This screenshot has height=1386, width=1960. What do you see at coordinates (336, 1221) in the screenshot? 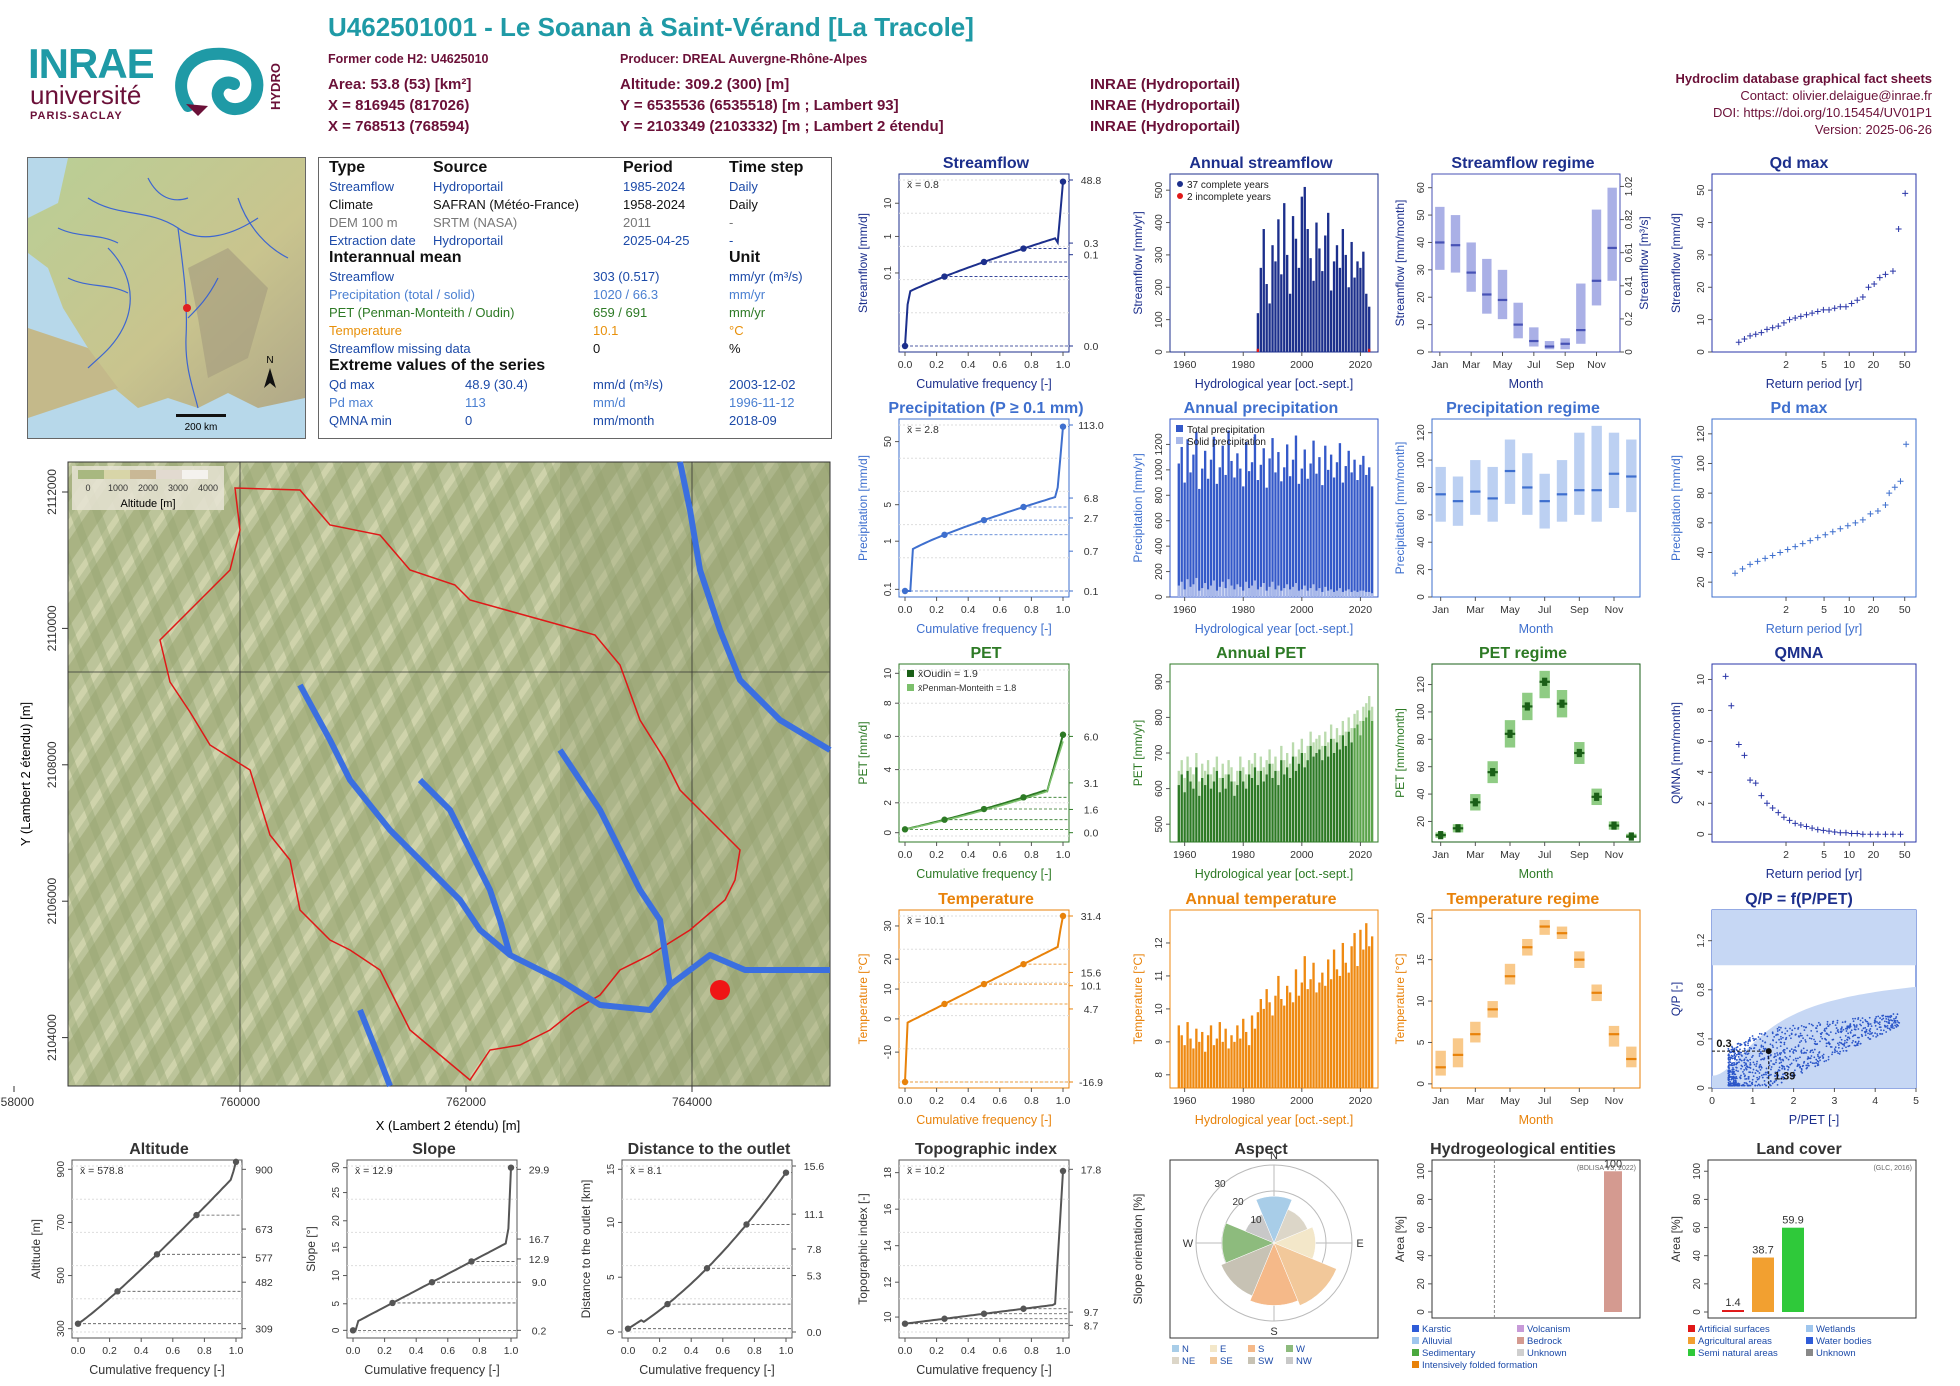
I see `y-tick-label: 20` at bounding box center [336, 1221].